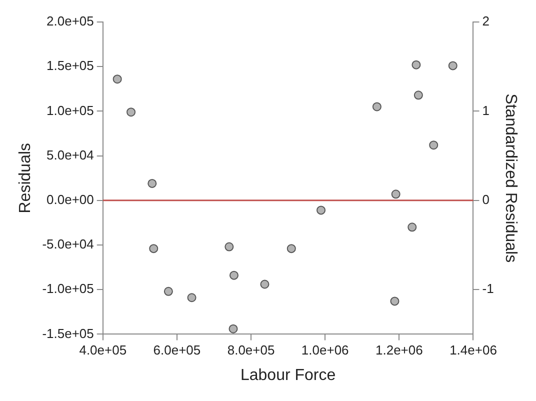 Image resolution: width=536 pixels, height=401 pixels. Describe the element at coordinates (177, 350) in the screenshot. I see `x-tick-label: 6.0e+05` at that location.